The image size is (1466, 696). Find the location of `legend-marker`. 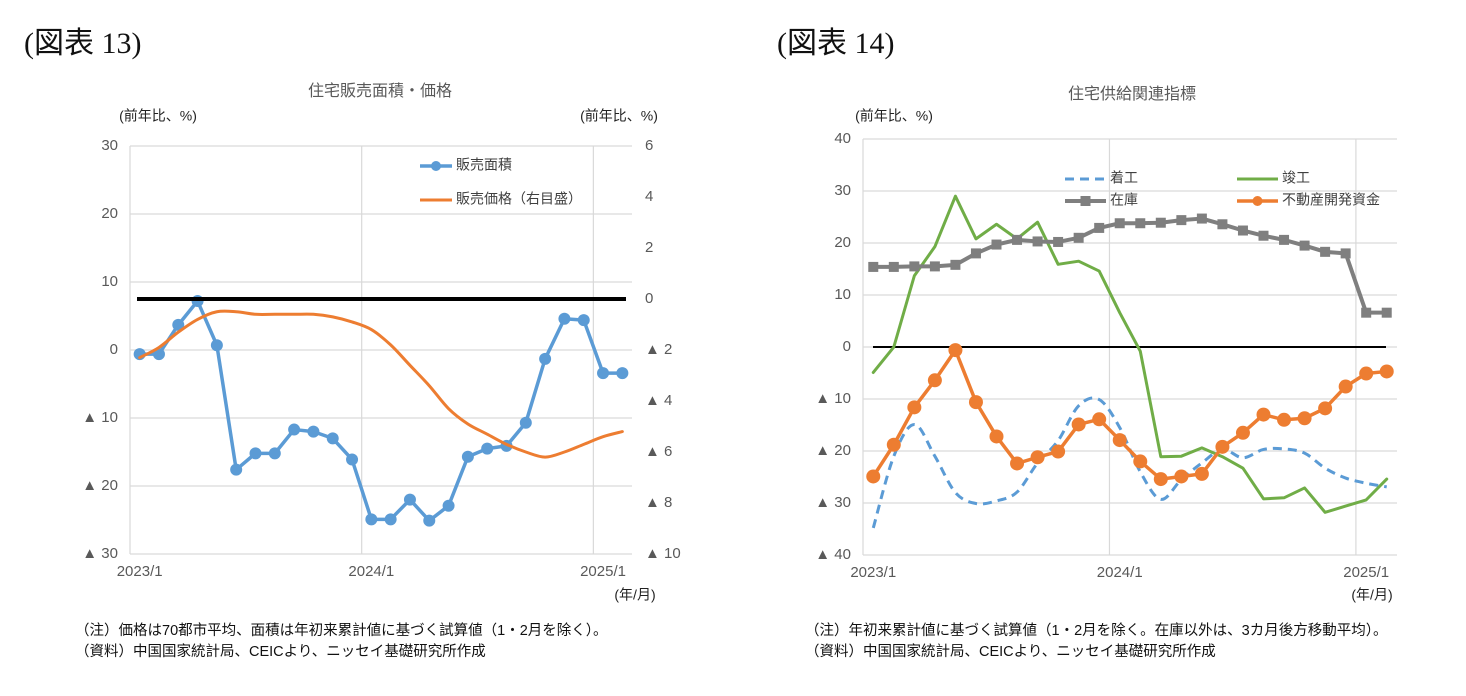

legend-marker is located at coordinates (1085, 201).